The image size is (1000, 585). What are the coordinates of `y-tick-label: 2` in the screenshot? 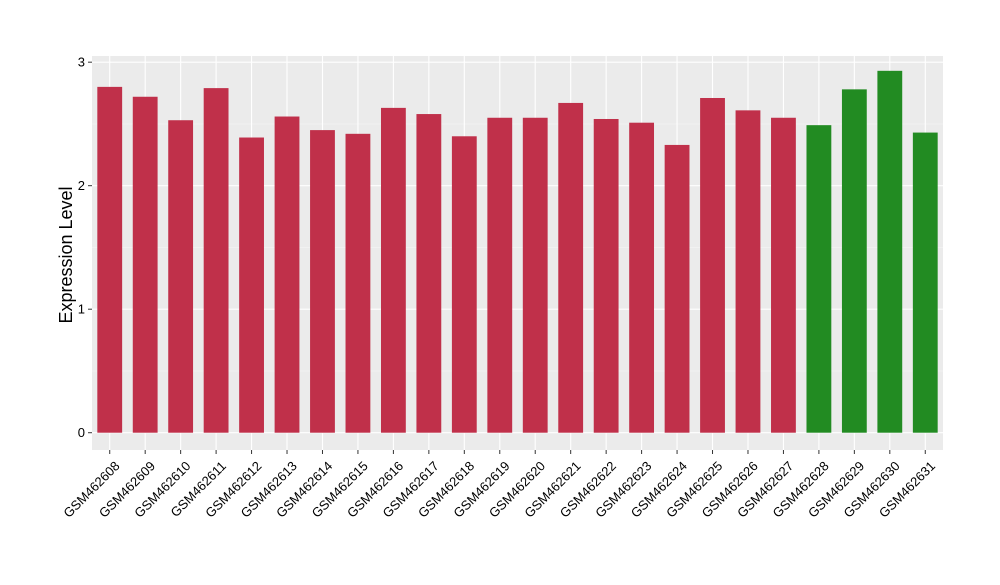 It's located at (81, 185).